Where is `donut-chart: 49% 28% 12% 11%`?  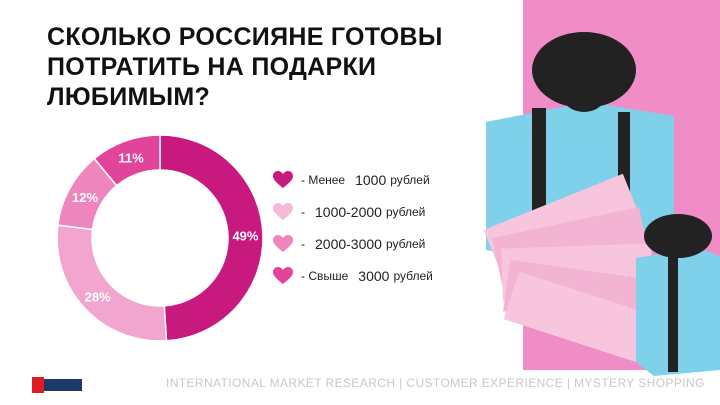
donut-chart: 49% 28% 12% 11% is located at coordinates (160, 238).